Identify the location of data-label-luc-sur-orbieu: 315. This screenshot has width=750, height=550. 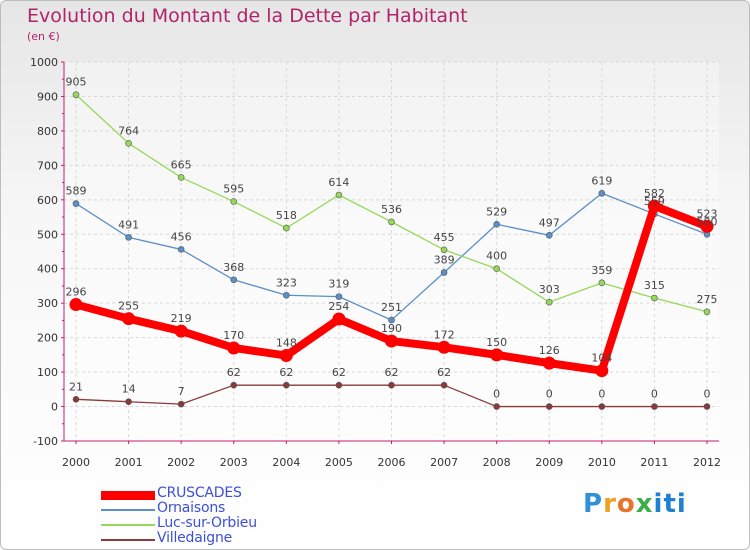
(654, 285).